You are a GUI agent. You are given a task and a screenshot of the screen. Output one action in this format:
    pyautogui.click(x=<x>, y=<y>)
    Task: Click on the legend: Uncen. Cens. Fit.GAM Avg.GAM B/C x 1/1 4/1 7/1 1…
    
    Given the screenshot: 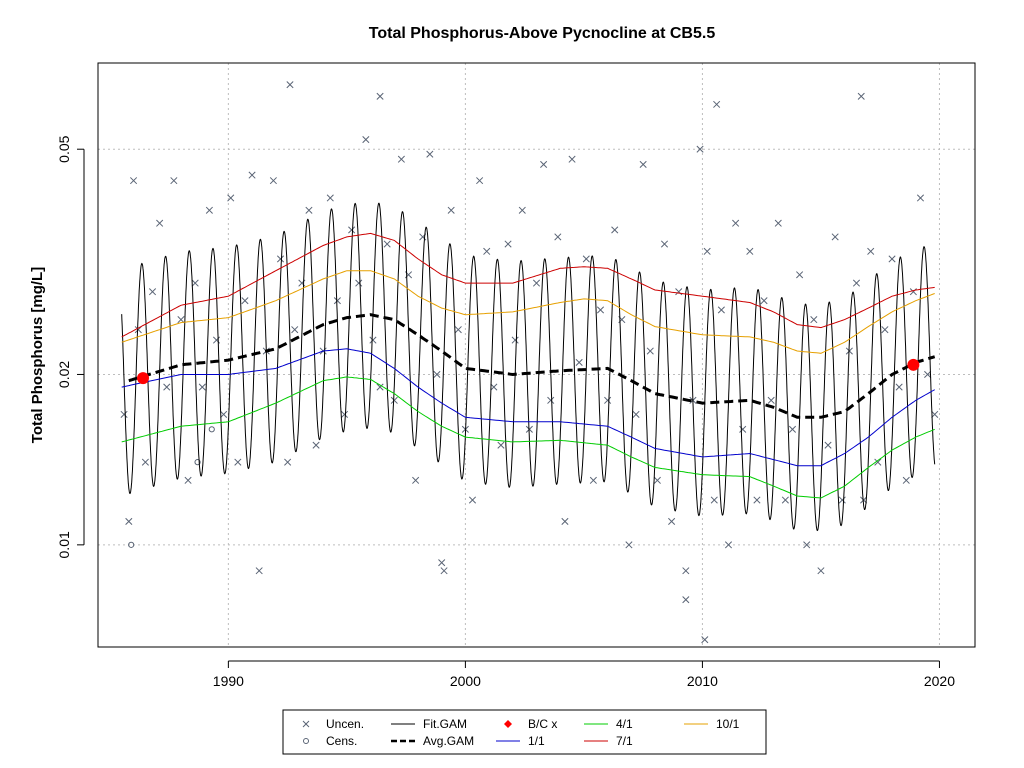 What is the action you would take?
    pyautogui.click(x=524, y=732)
    